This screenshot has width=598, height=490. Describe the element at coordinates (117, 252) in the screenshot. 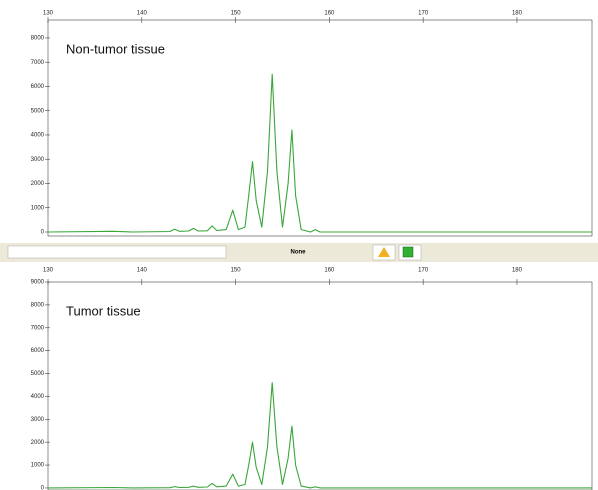

I see `toolbar-field` at that location.